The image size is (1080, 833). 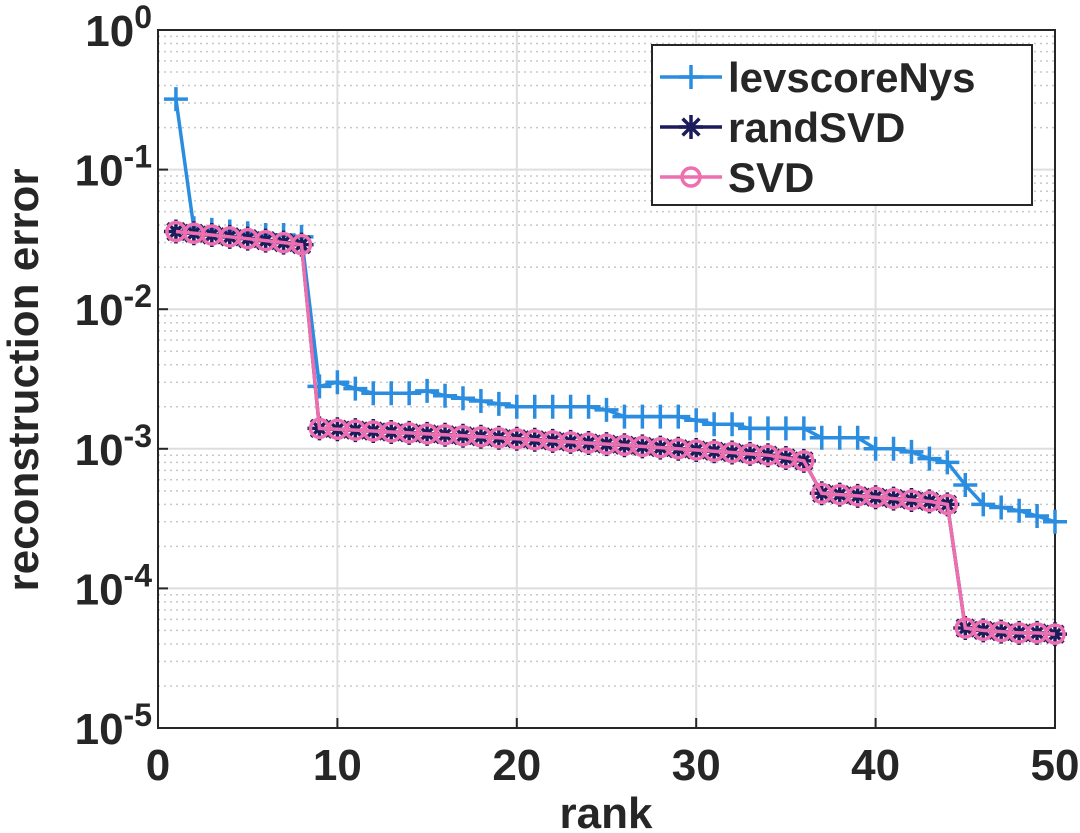 What do you see at coordinates (114, 585) in the screenshot?
I see `y-tick-label: 10⁻⁴` at bounding box center [114, 585].